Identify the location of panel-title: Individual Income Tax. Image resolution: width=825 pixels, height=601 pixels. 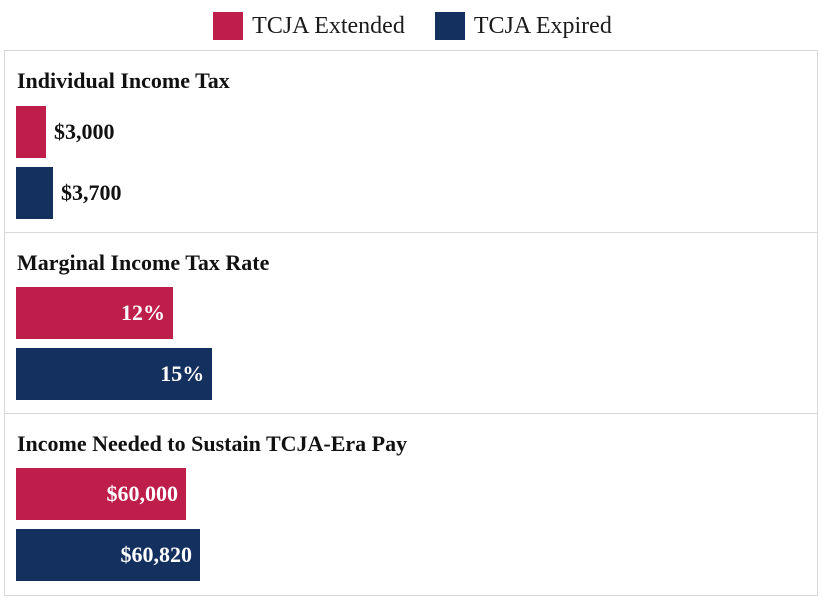
(123, 80).